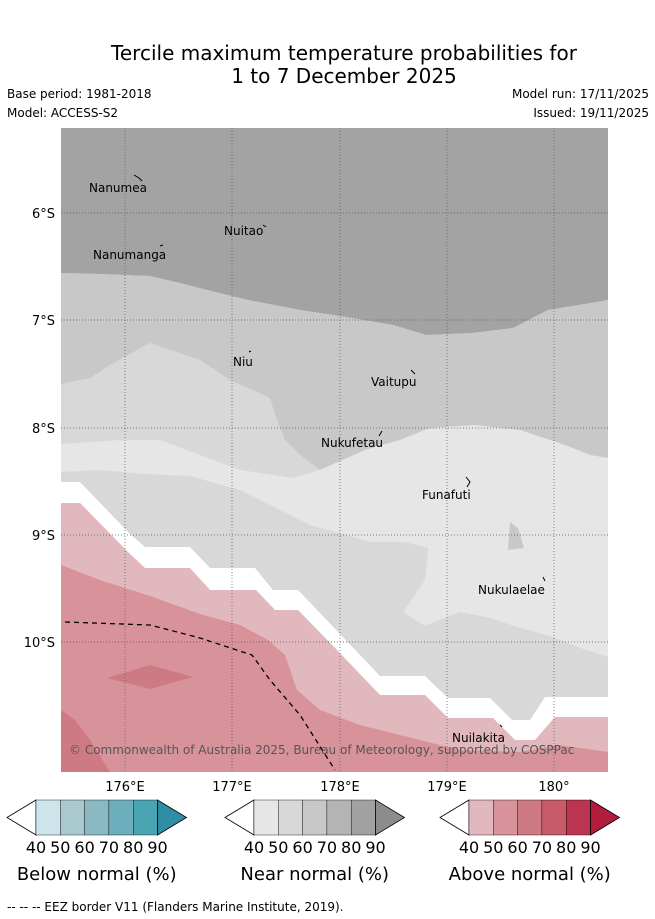  What do you see at coordinates (43, 214) in the screenshot?
I see `lat-label-6s: 6°S` at bounding box center [43, 214].